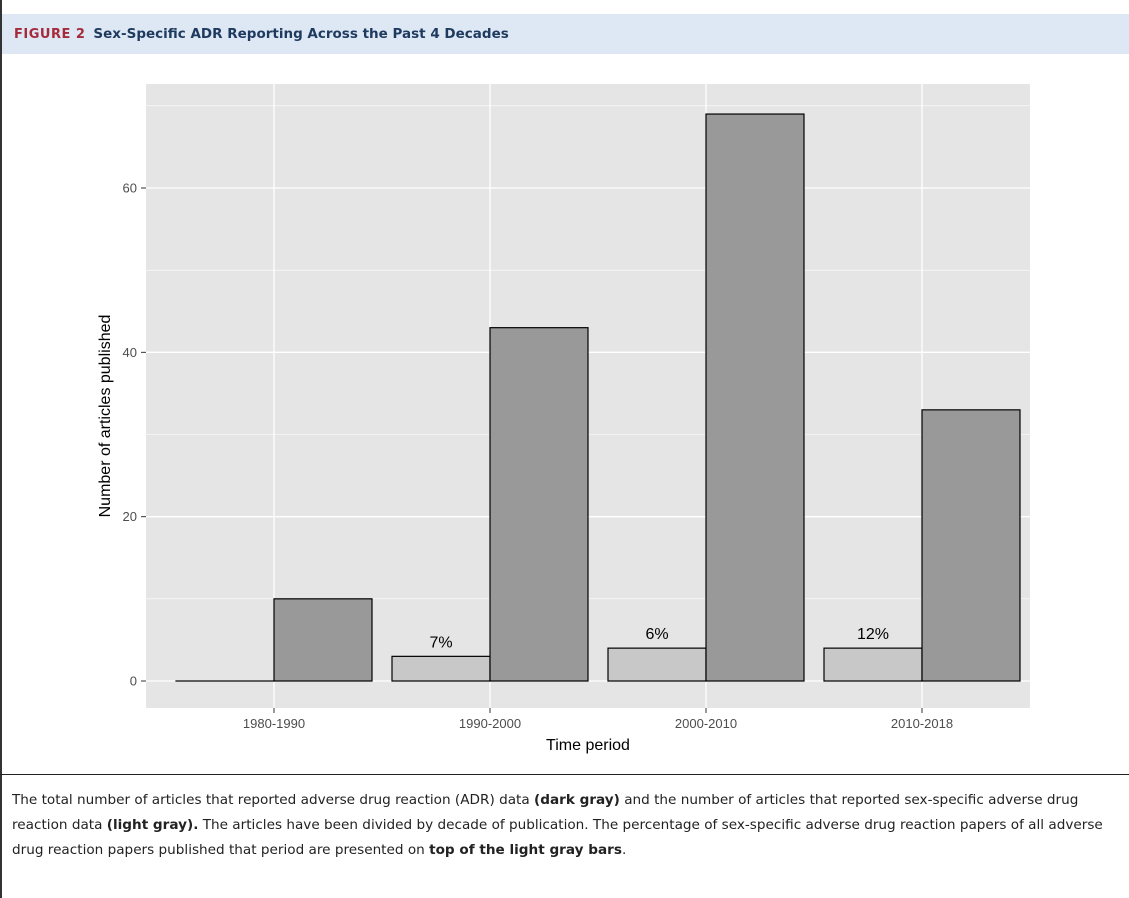 The width and height of the screenshot is (1129, 898). Describe the element at coordinates (130, 188) in the screenshot. I see `y-tick-label-60: 60` at that location.